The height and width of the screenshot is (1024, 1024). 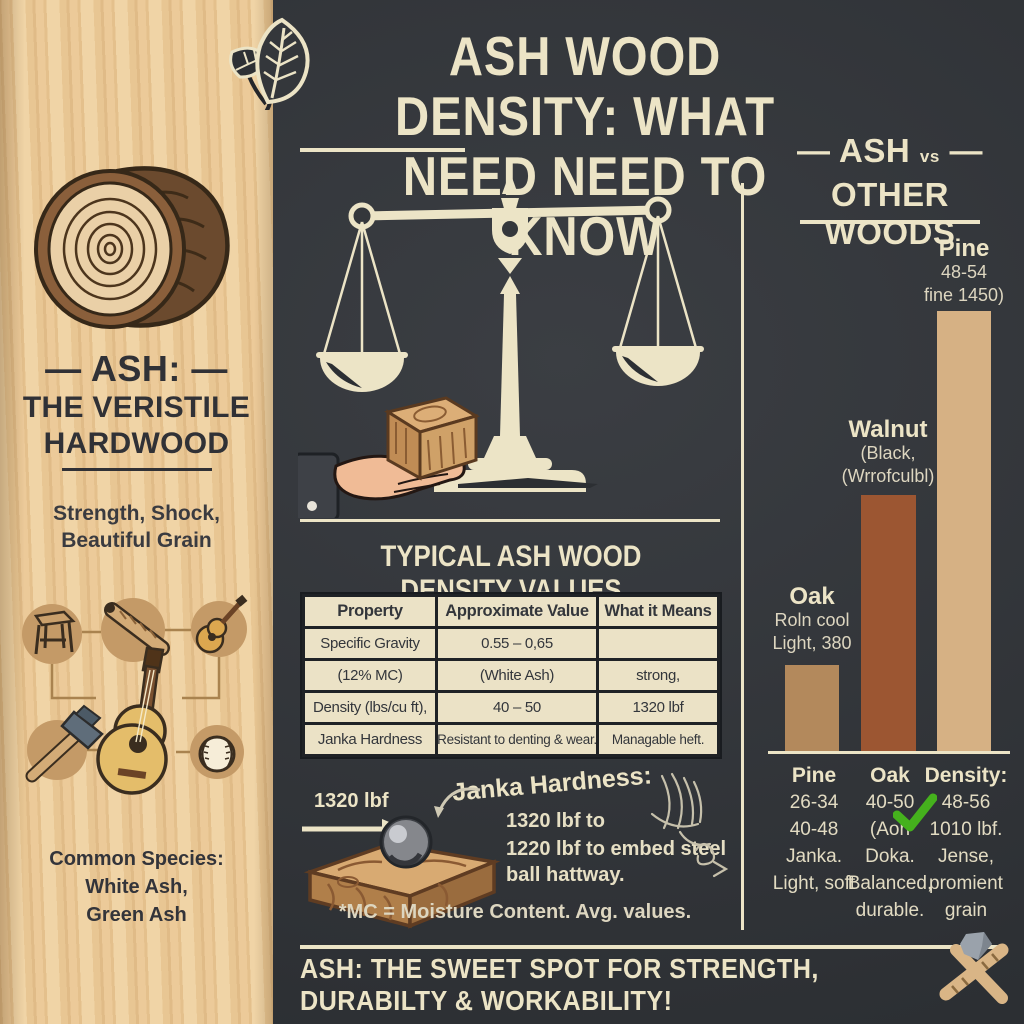 I want to click on species-heading: Common Species:, so click(x=136, y=859).